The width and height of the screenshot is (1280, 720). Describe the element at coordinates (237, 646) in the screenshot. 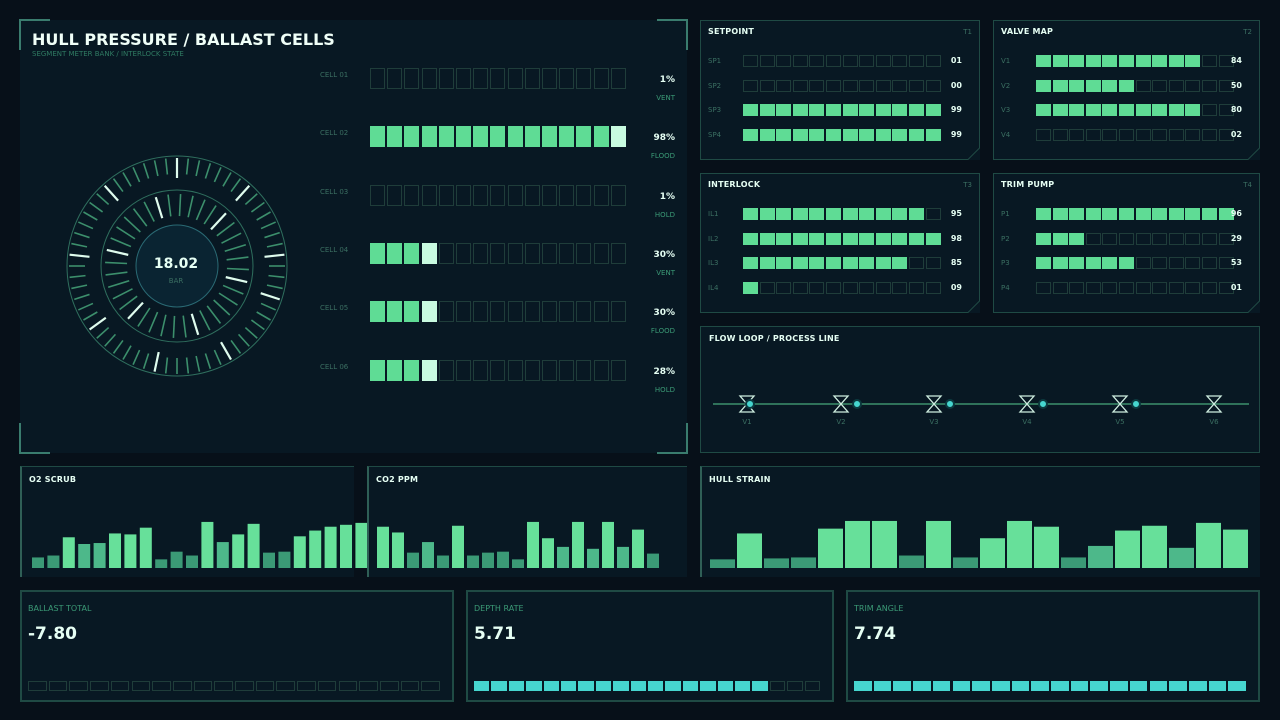

I see `metric-ballast-total: BALLAST TOTAL -7.80` at that location.